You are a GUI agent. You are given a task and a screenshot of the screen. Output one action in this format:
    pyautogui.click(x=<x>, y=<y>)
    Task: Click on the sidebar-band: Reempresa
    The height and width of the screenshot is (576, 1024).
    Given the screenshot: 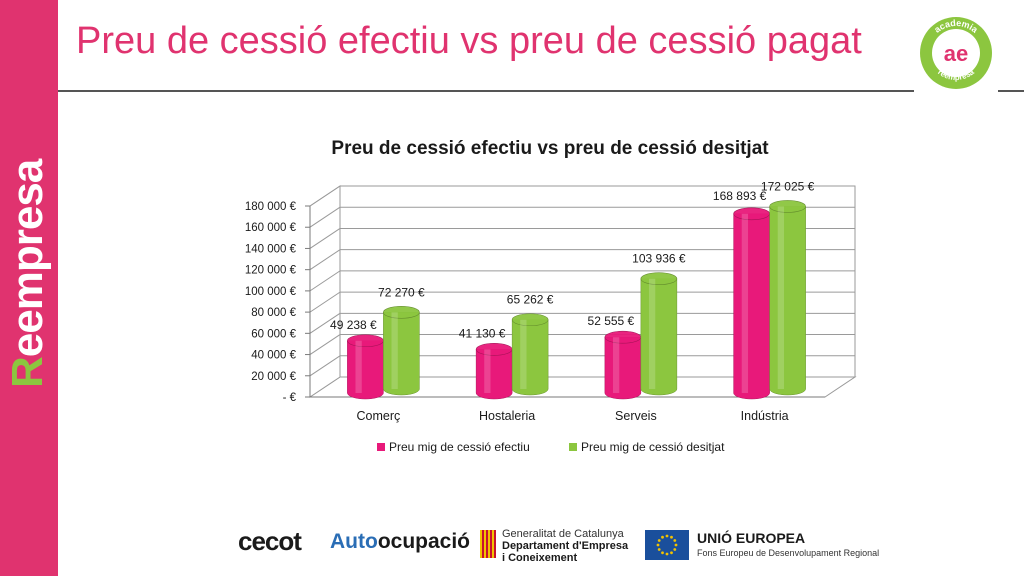 What is the action you would take?
    pyautogui.click(x=29, y=288)
    